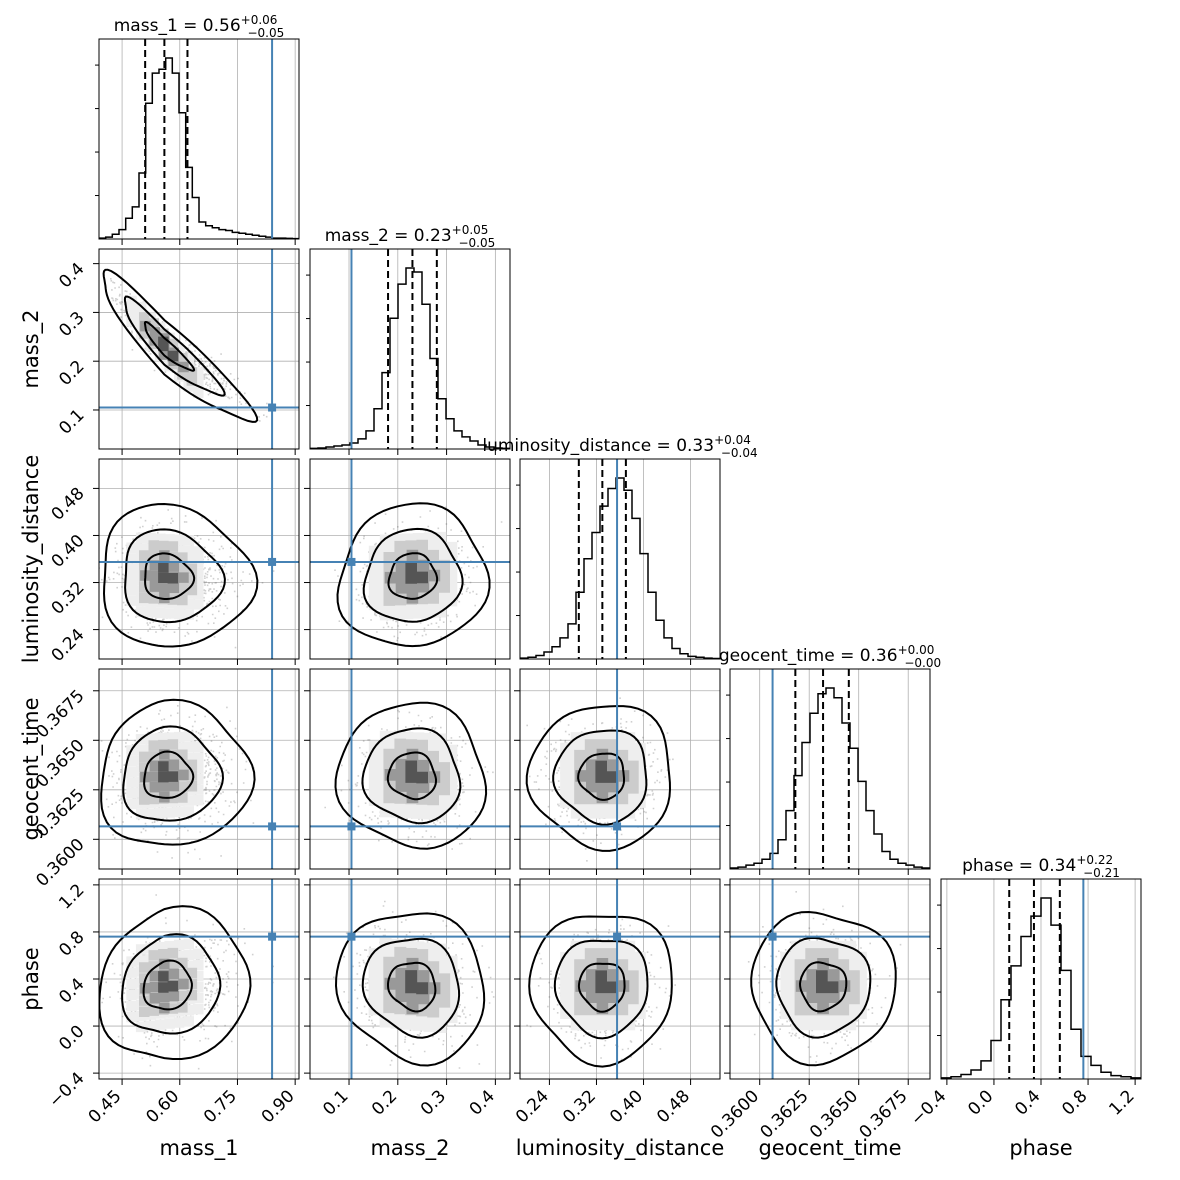  Describe the element at coordinates (68, 645) in the screenshot. I see `y-tick-label: 0.24` at that location.